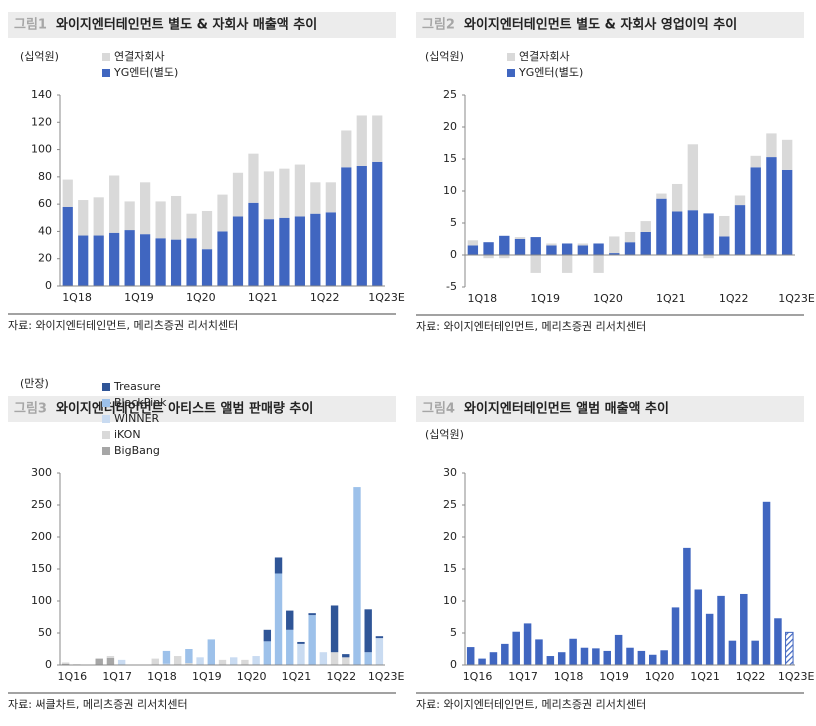 This screenshot has height=726, width=816. What do you see at coordinates (77, 297) in the screenshot?
I see `x-tick-label: 1Q18` at bounding box center [77, 297].